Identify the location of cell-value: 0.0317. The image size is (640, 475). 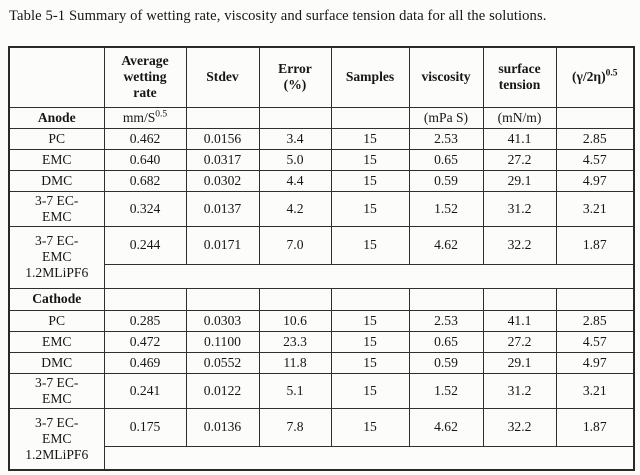
(222, 159).